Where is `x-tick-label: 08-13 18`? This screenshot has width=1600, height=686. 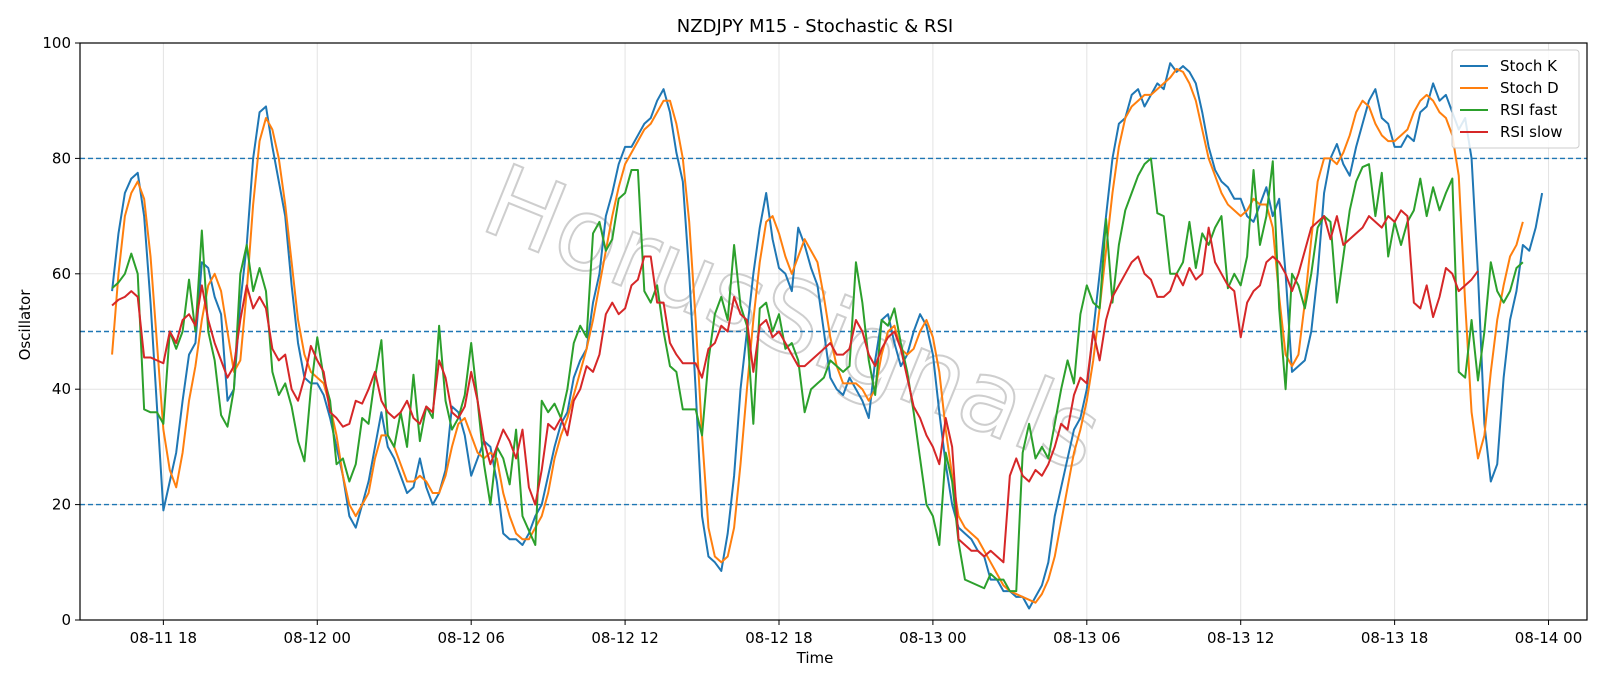
x-tick-label: 08-13 18 is located at coordinates (1394, 638).